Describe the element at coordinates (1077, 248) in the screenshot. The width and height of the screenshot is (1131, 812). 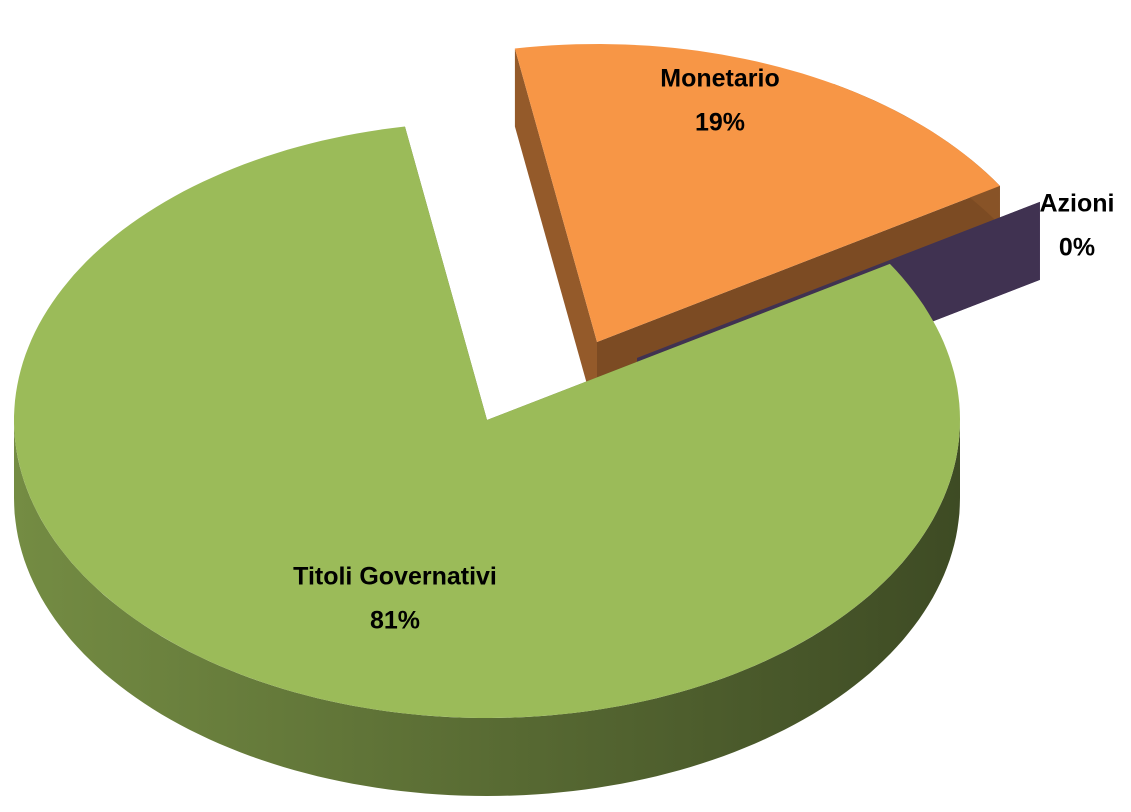
I see `data-label-value: 0%` at that location.